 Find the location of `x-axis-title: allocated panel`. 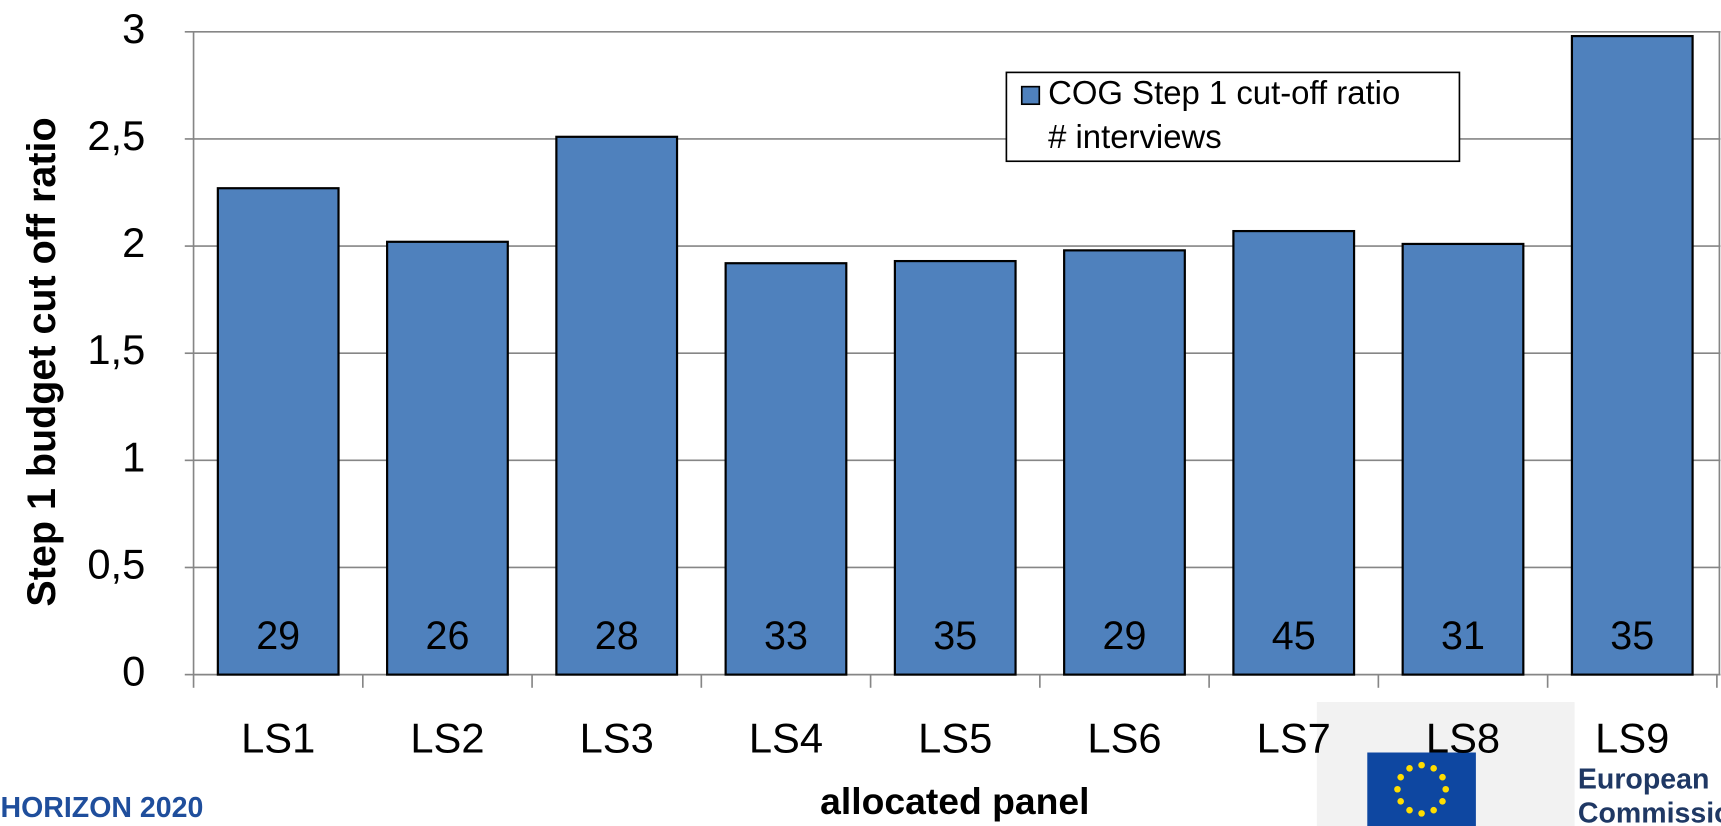

x-axis-title: allocated panel is located at coordinates (954, 801).